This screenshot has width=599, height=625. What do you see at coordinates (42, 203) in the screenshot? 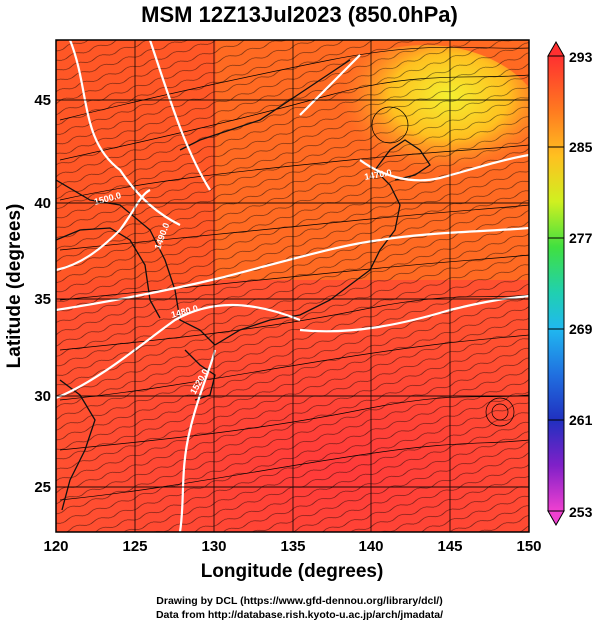
I see `y-tick-label: 40` at bounding box center [42, 203].